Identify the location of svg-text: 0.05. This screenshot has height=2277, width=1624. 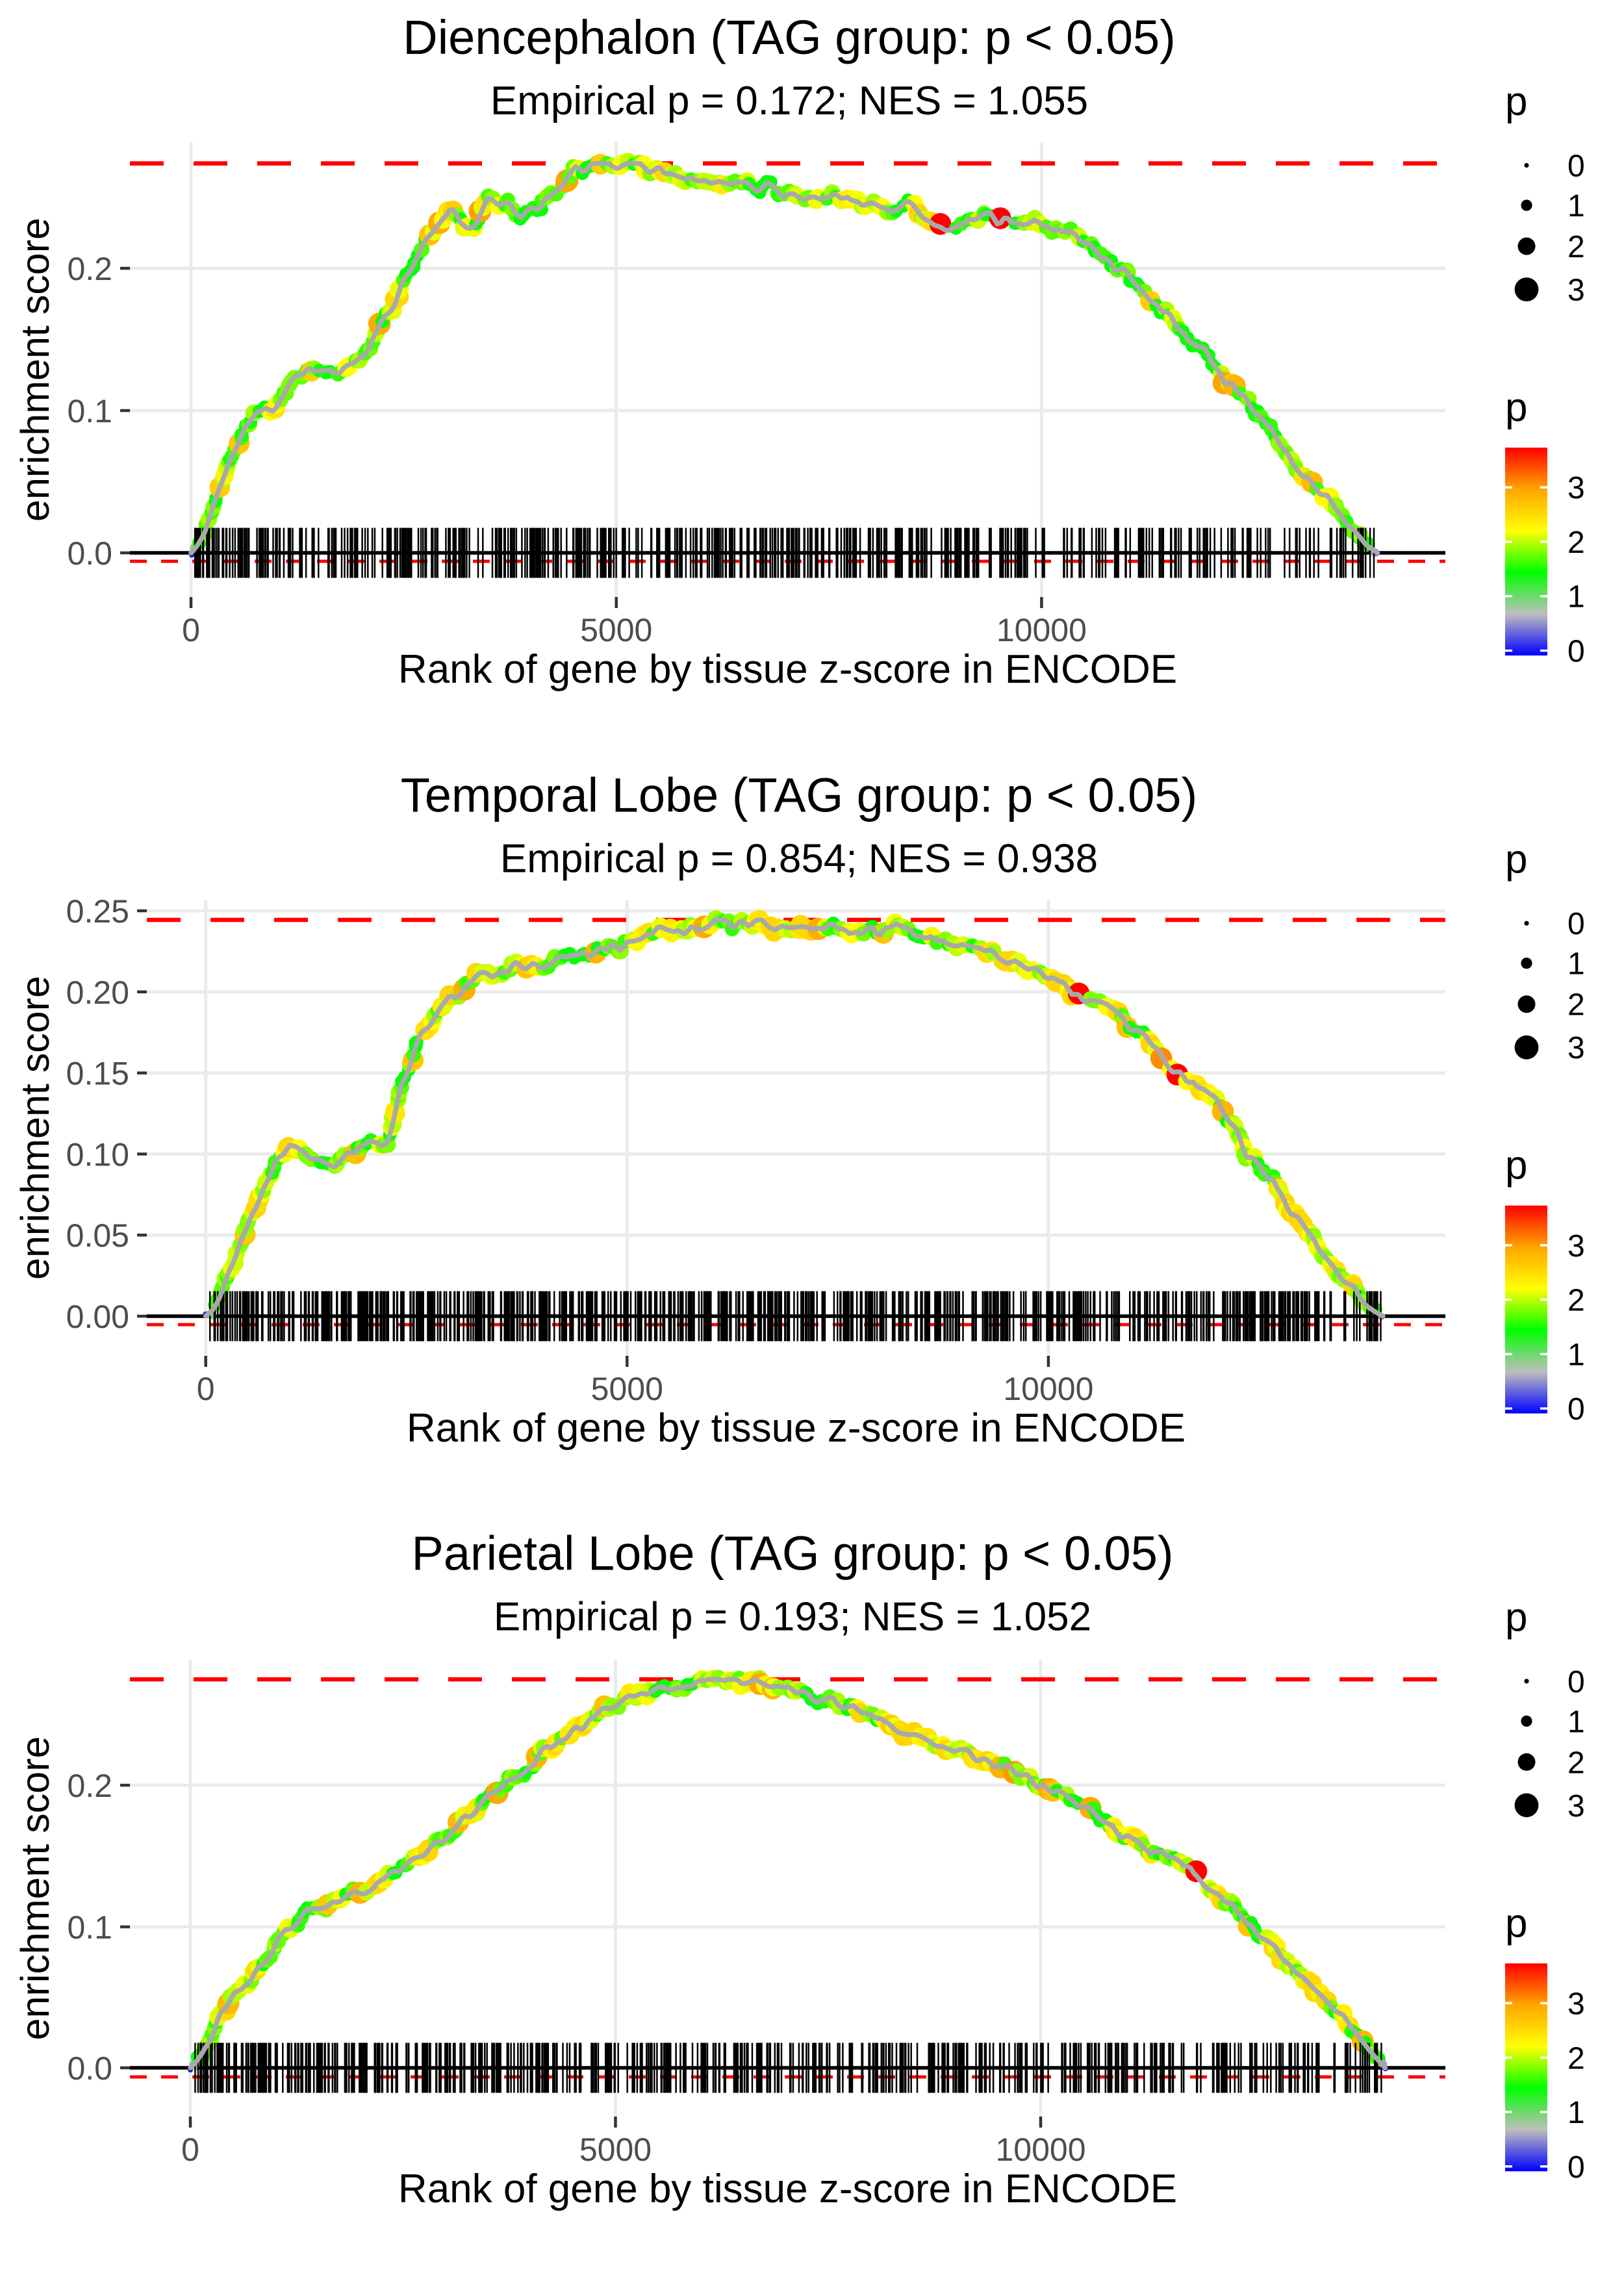
(97, 1236).